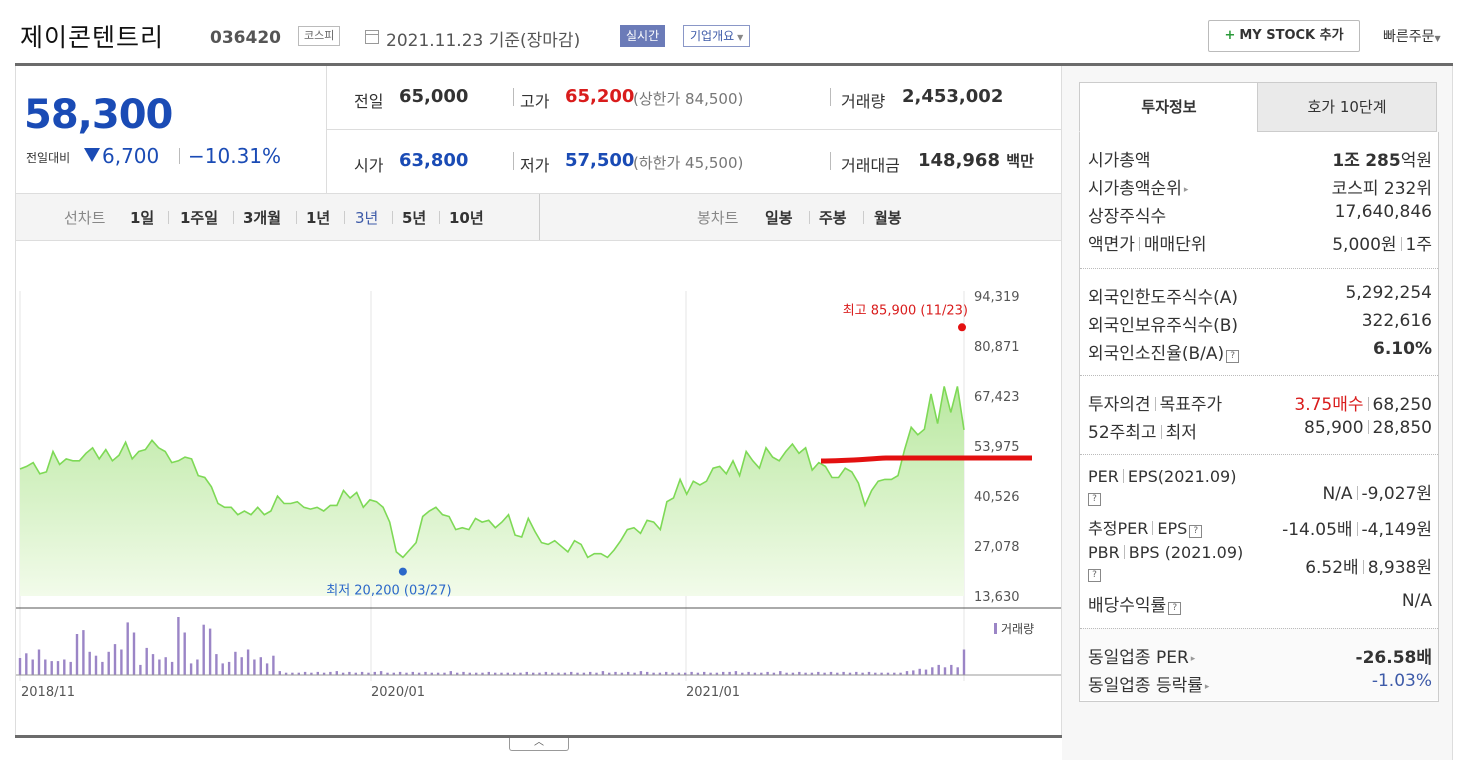  What do you see at coordinates (863, 101) in the screenshot?
I see `volume-label: 거래량` at bounding box center [863, 101].